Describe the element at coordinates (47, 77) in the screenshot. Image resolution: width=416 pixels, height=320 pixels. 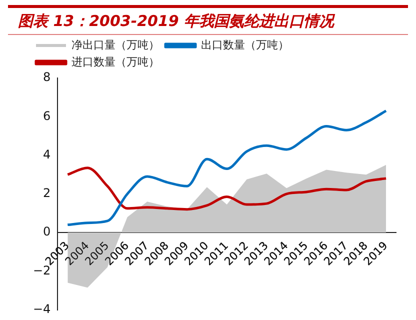
I see `y-tick-label: 8` at that location.